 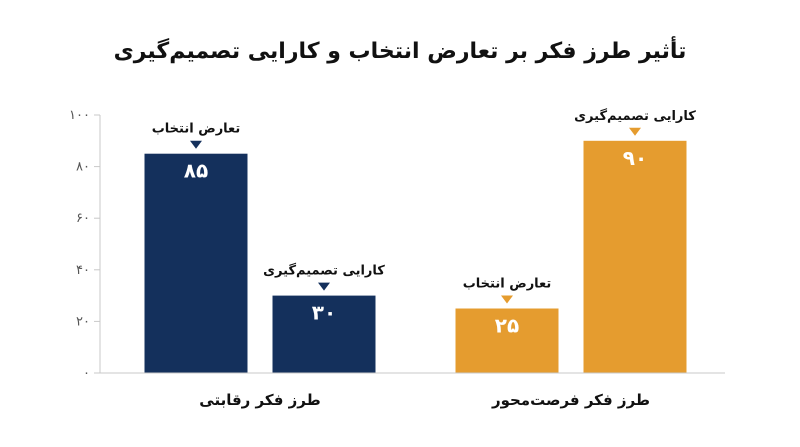 What do you see at coordinates (83, 218) in the screenshot?
I see `y-tick-label: ۶۰` at bounding box center [83, 218].